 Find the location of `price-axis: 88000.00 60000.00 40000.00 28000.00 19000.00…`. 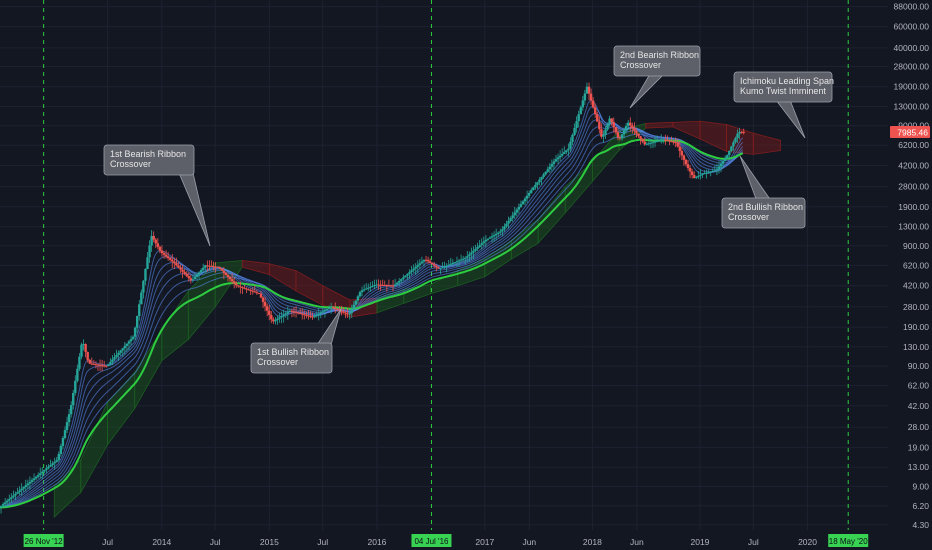

price-axis: 88000.00 60000.00 40000.00 28000.00 19000.00… is located at coordinates (910, 275).